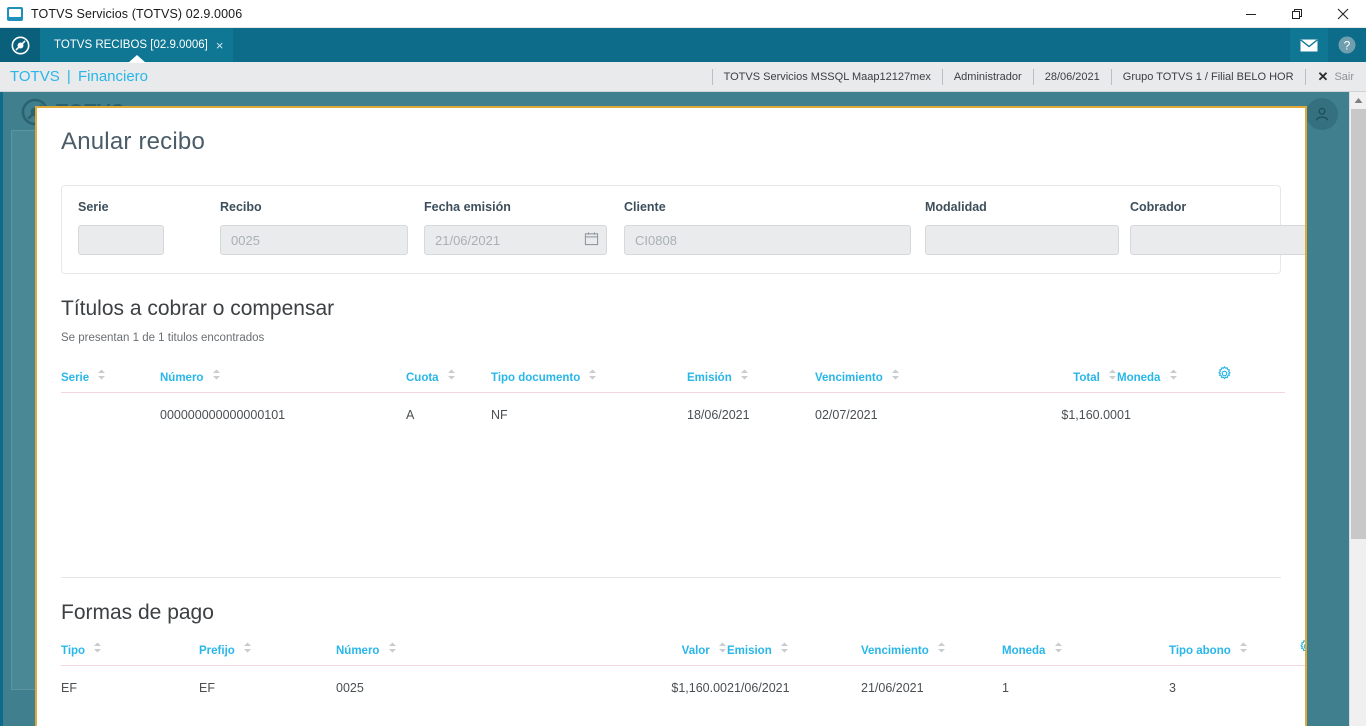  Describe the element at coordinates (131, 45) in the screenshot. I see `tab-label: TOTVS RECIBOS [02.9.0006]` at that location.